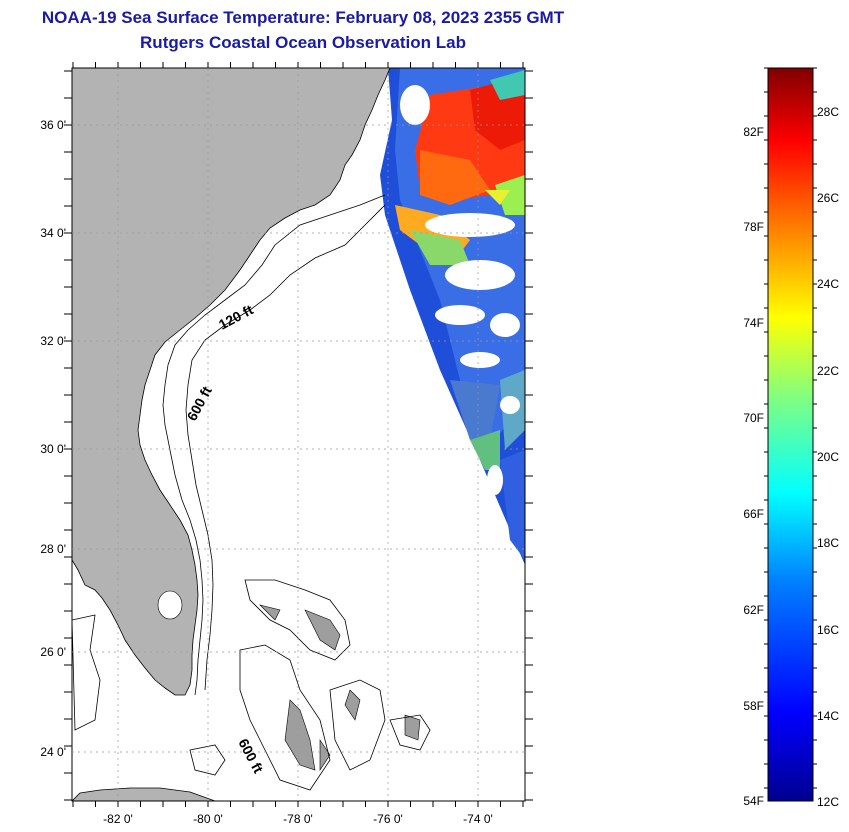  Describe the element at coordinates (144, 794) in the screenshot. I see `cuba-landmass` at that location.